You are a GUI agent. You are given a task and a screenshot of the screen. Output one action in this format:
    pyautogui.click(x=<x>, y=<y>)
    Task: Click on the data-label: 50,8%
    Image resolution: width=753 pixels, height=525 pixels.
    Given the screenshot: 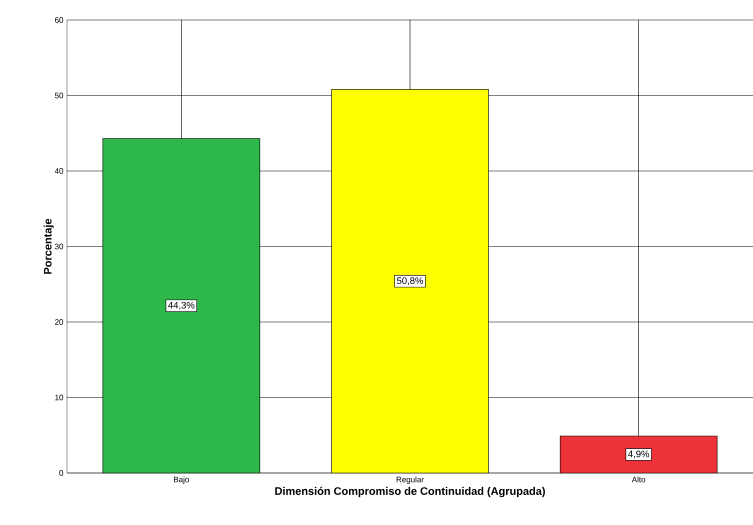 What is the action you would take?
    pyautogui.click(x=410, y=281)
    